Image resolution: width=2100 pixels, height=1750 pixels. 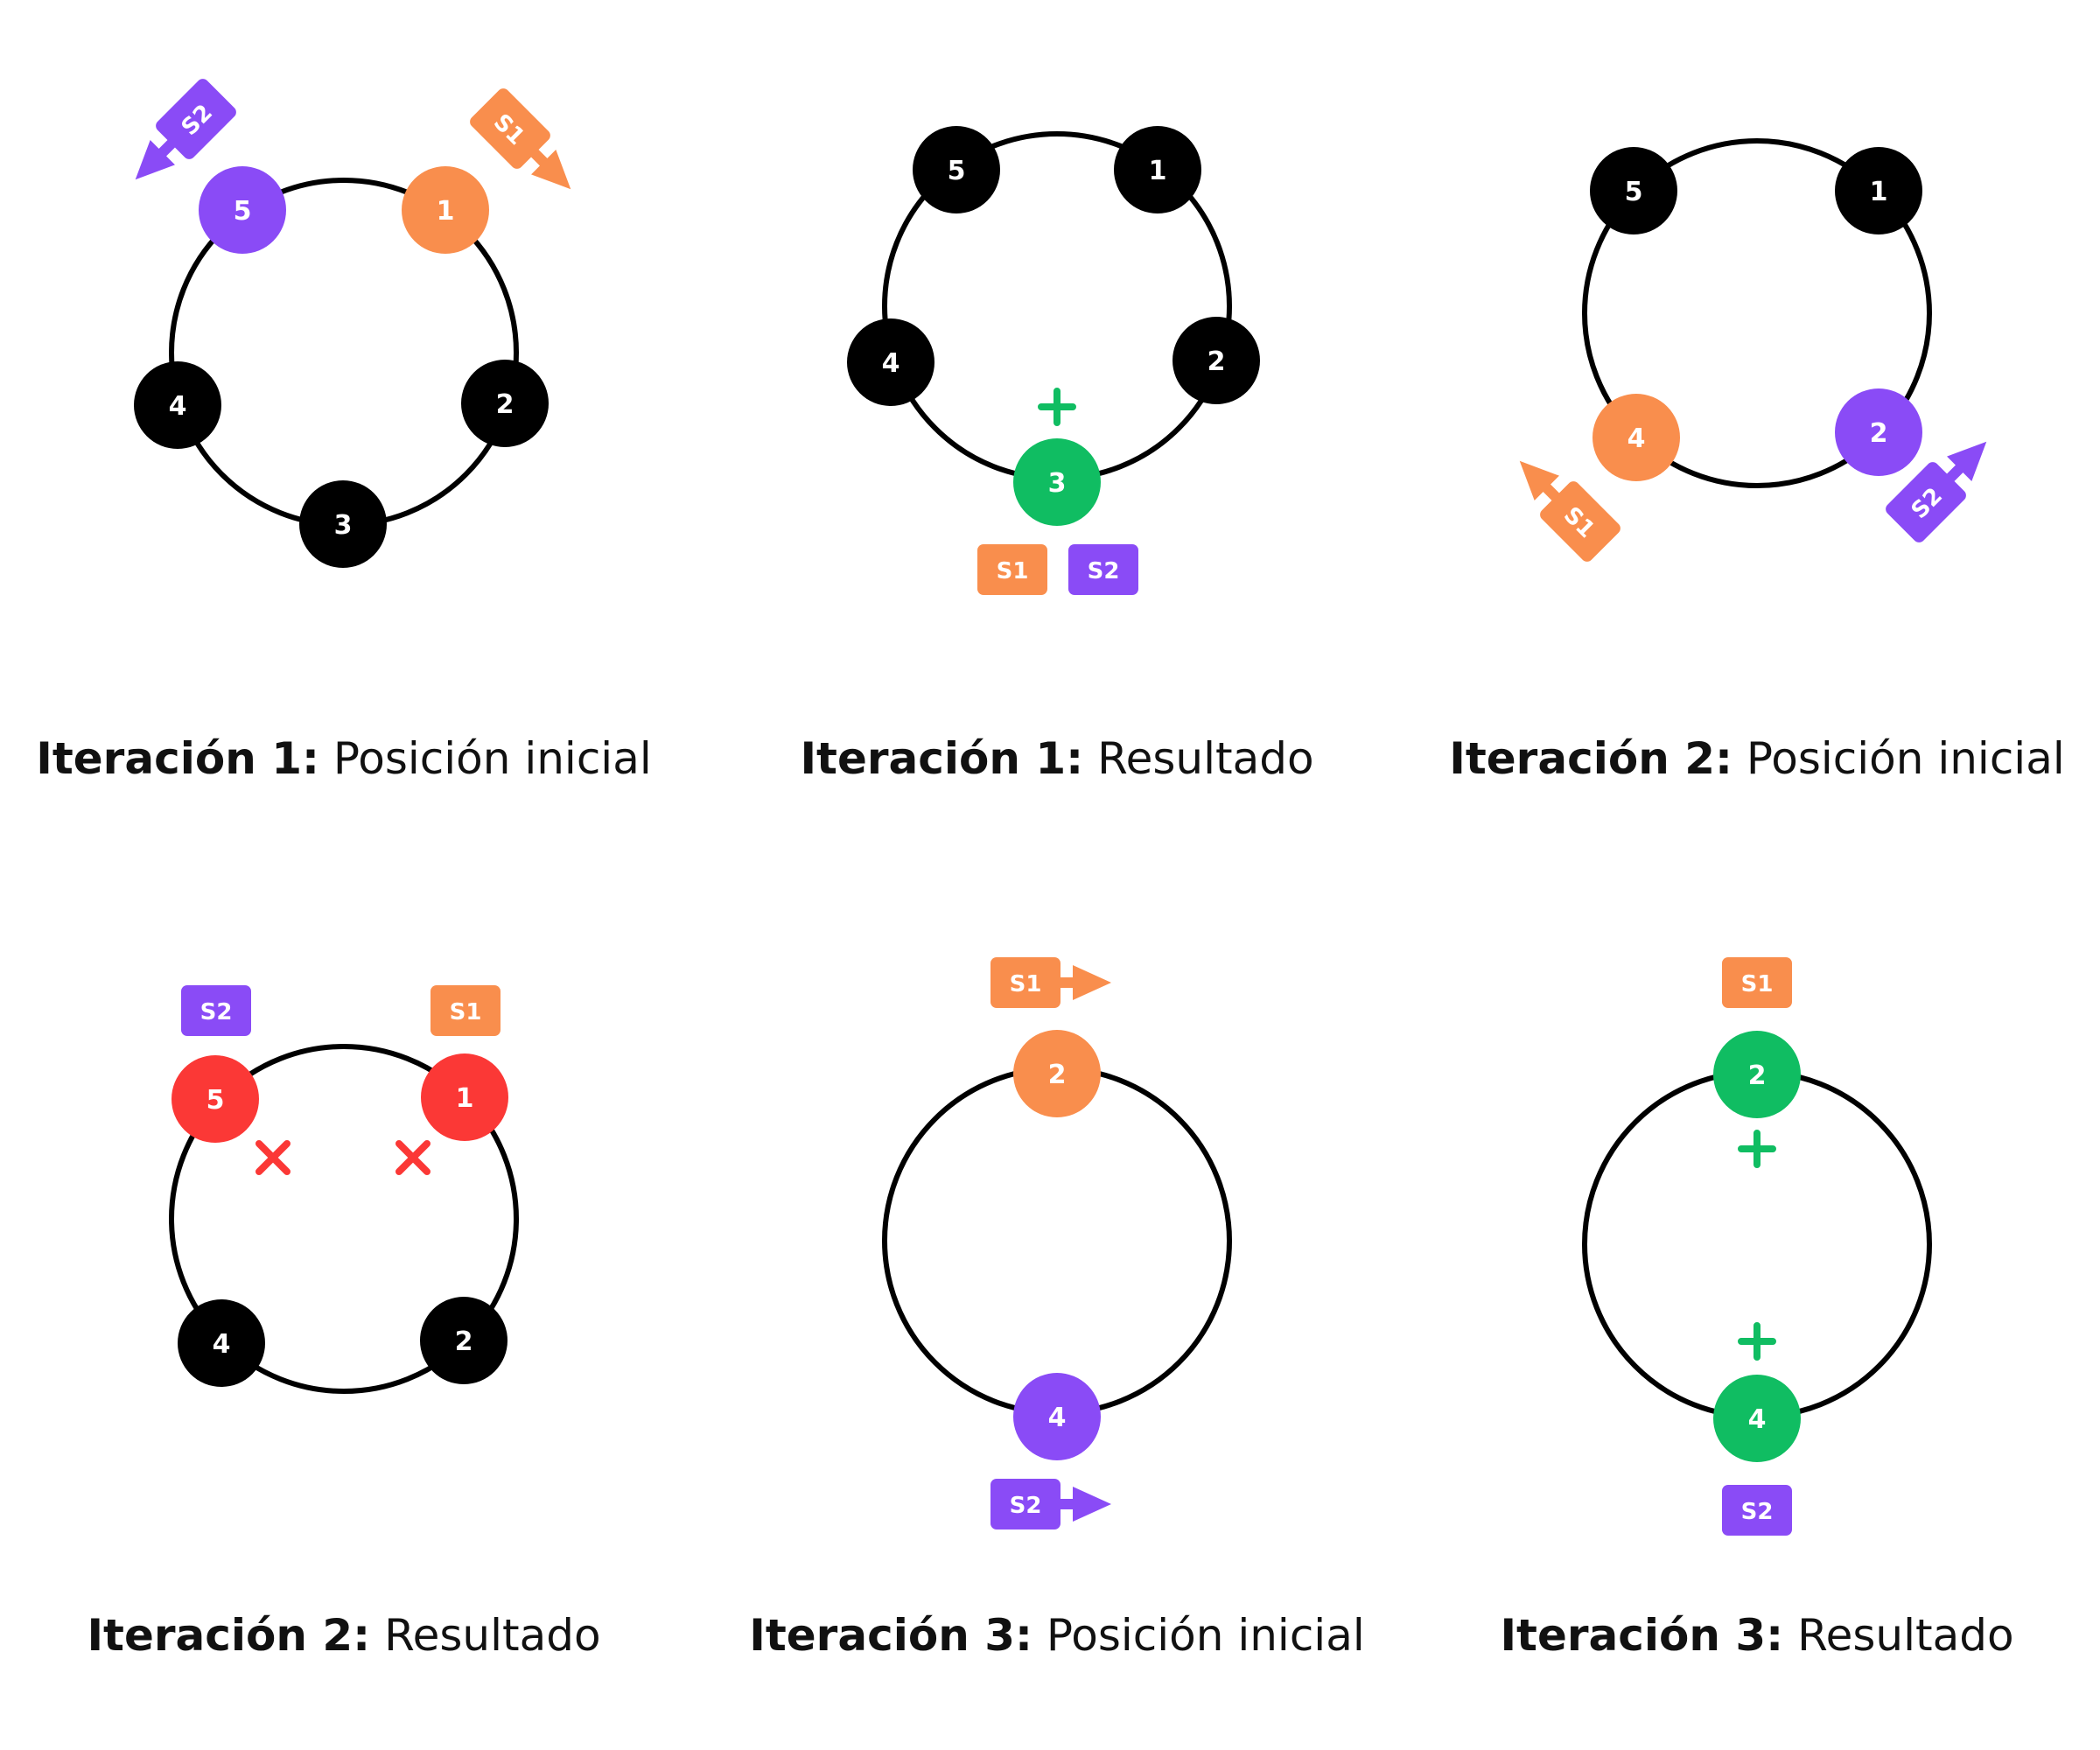 I want to click on node-3: 3, so click(x=1057, y=482).